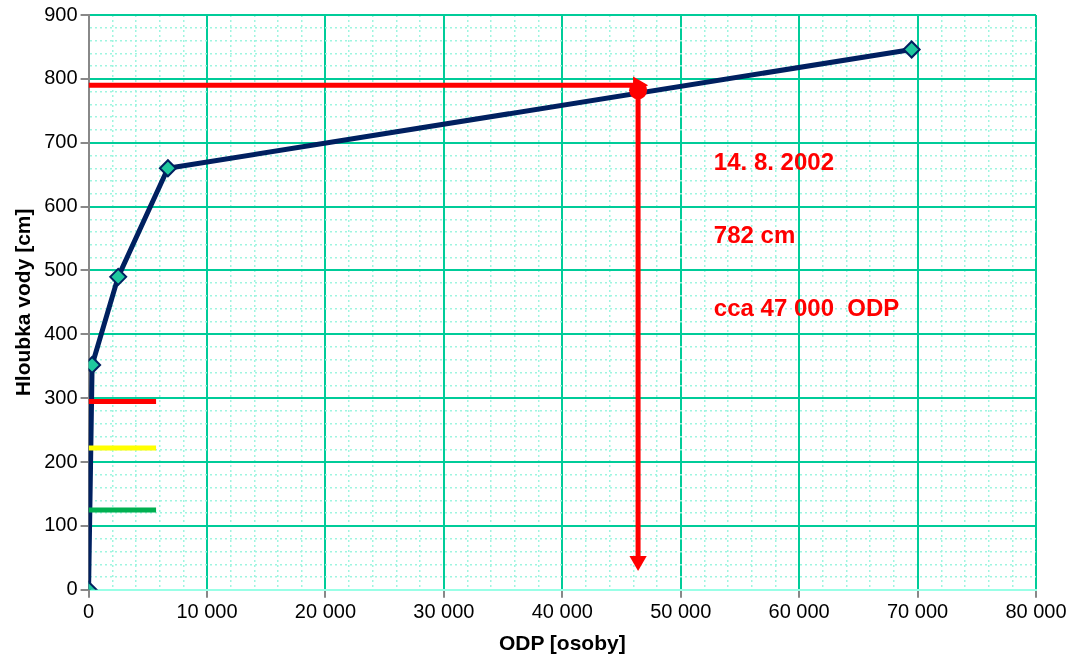 The width and height of the screenshot is (1082, 665). What do you see at coordinates (23, 302) in the screenshot?
I see `y-axis-title: Hloubka vody [cm]` at bounding box center [23, 302].